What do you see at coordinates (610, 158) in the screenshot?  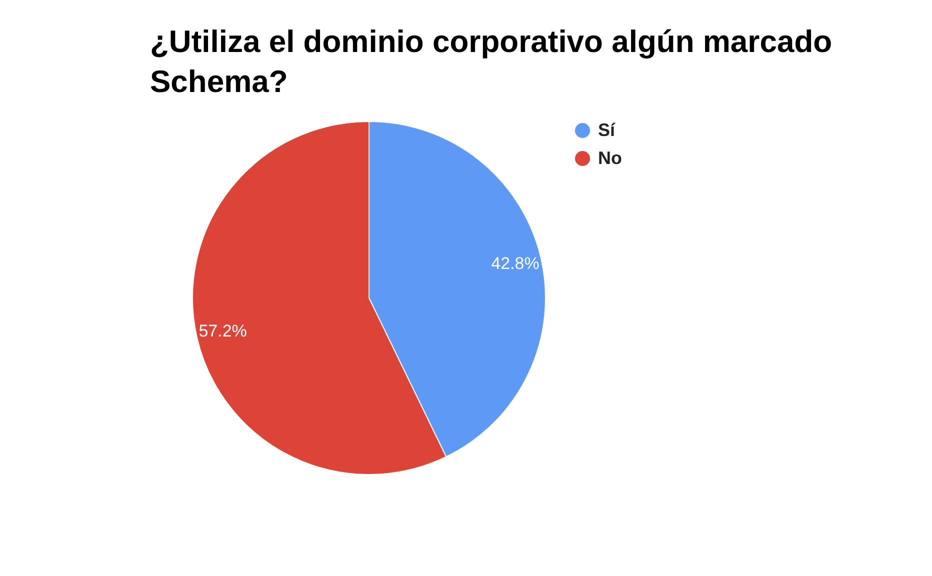 I see `legend-label: No` at bounding box center [610, 158].